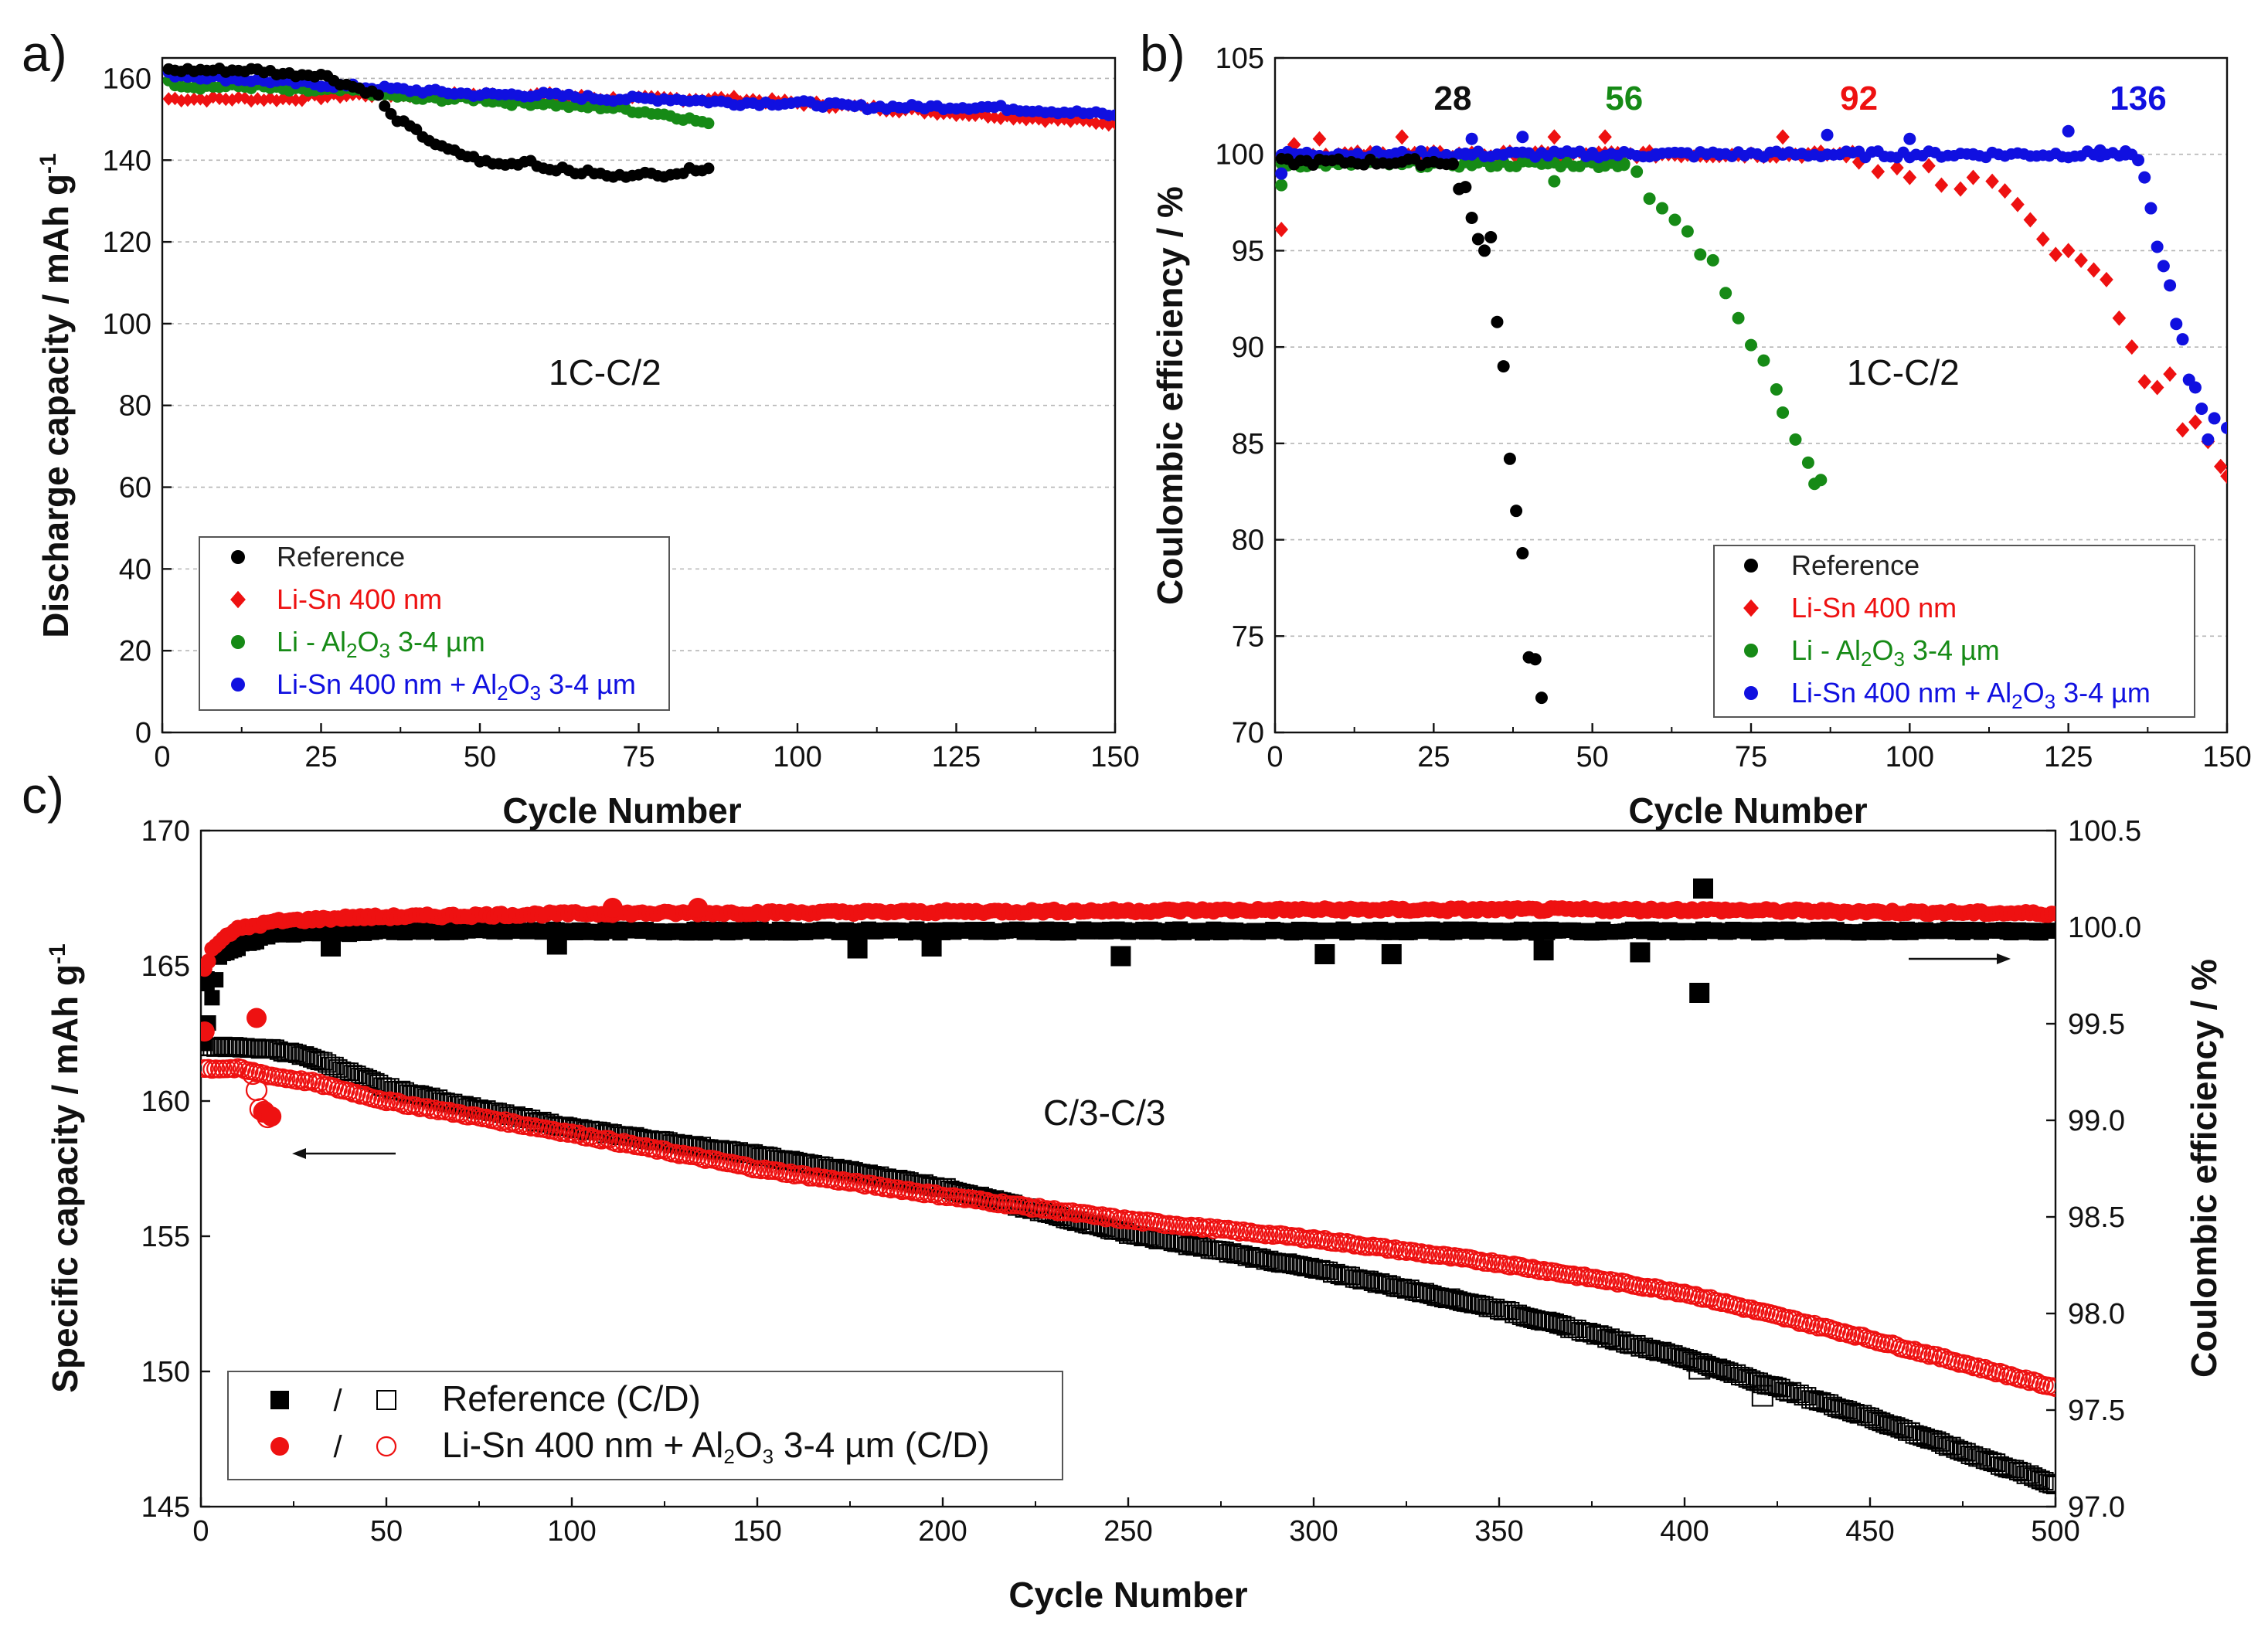 The width and height of the screenshot is (2268, 1638). I want to click on legend-label: Li-Sn 400 nm + Al2O3 3-4 µm, so click(1971, 695).